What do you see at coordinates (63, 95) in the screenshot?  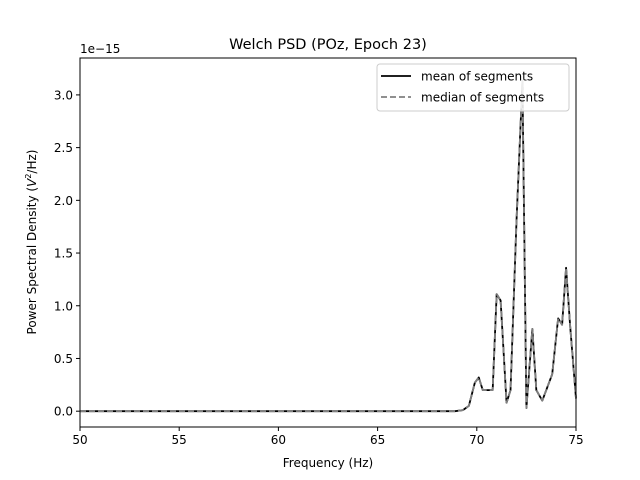 I see `y-tick-label: 3.0` at bounding box center [63, 95].